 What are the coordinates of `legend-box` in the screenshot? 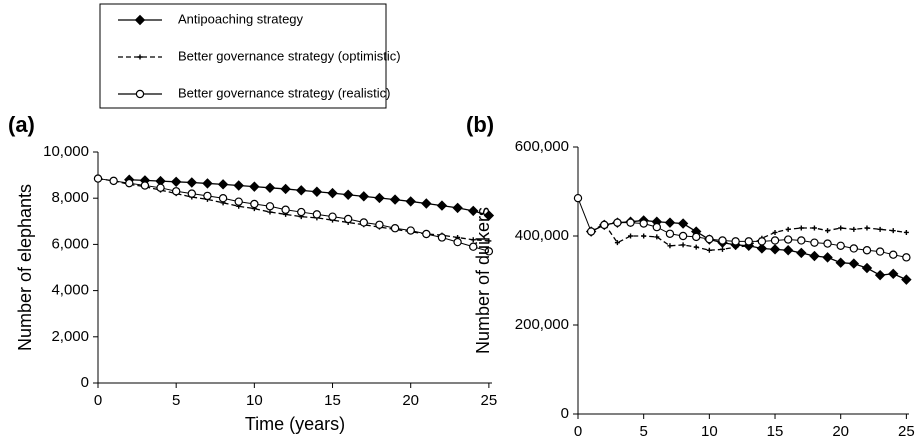 It's located at (243, 56).